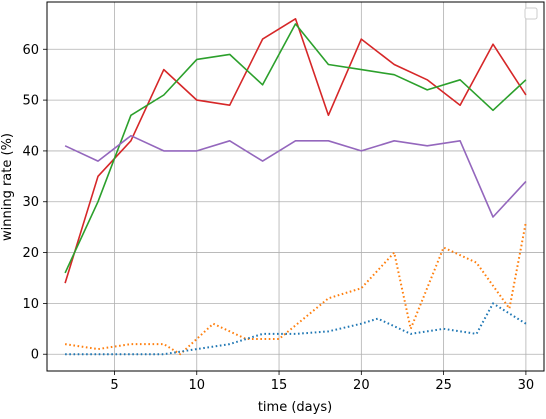 This screenshot has width=546, height=419. I want to click on y-tick-label: 50, so click(30, 101).